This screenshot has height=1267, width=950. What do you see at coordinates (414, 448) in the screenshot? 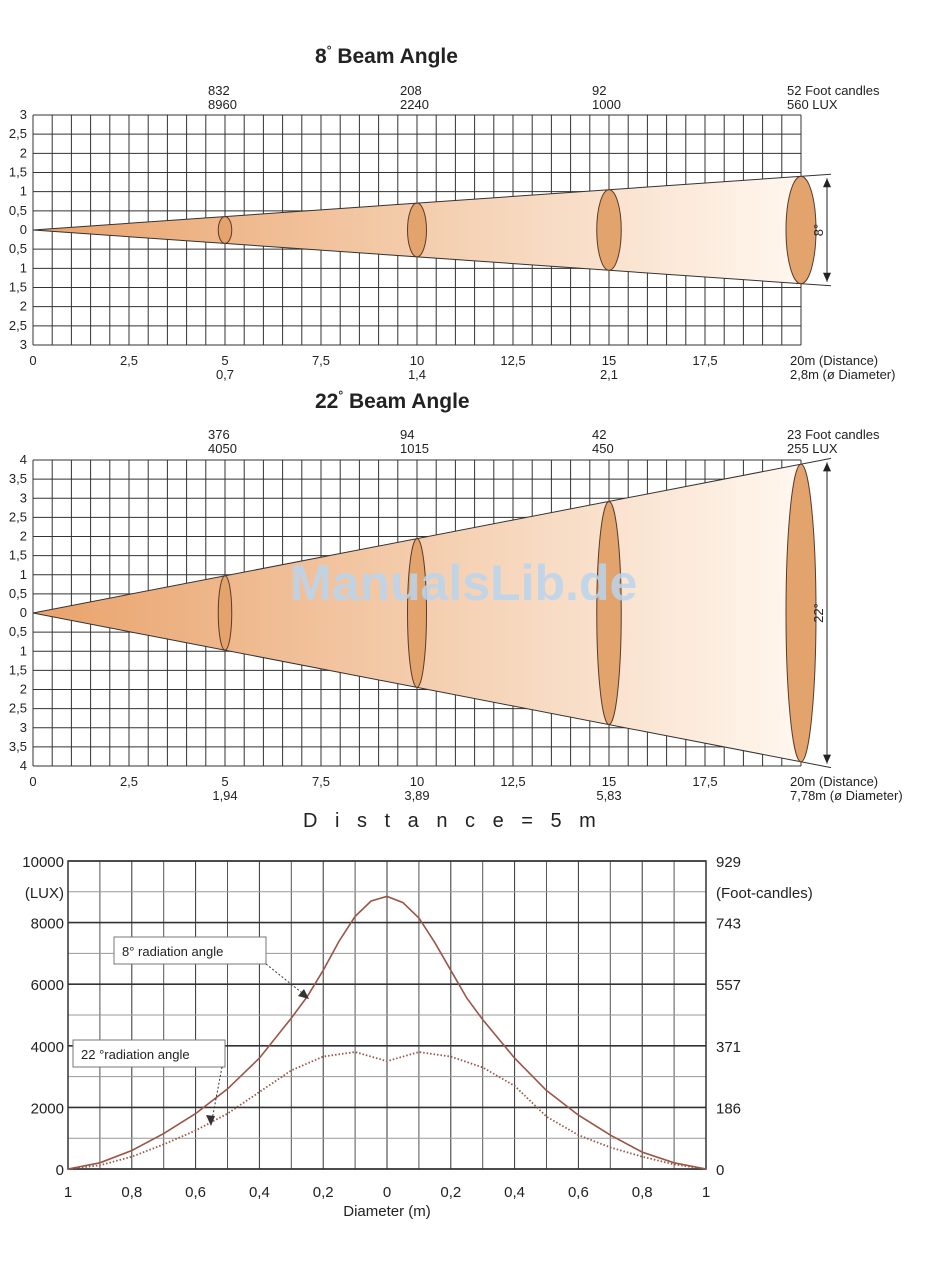
I see `lux-label: 1015` at bounding box center [414, 448].